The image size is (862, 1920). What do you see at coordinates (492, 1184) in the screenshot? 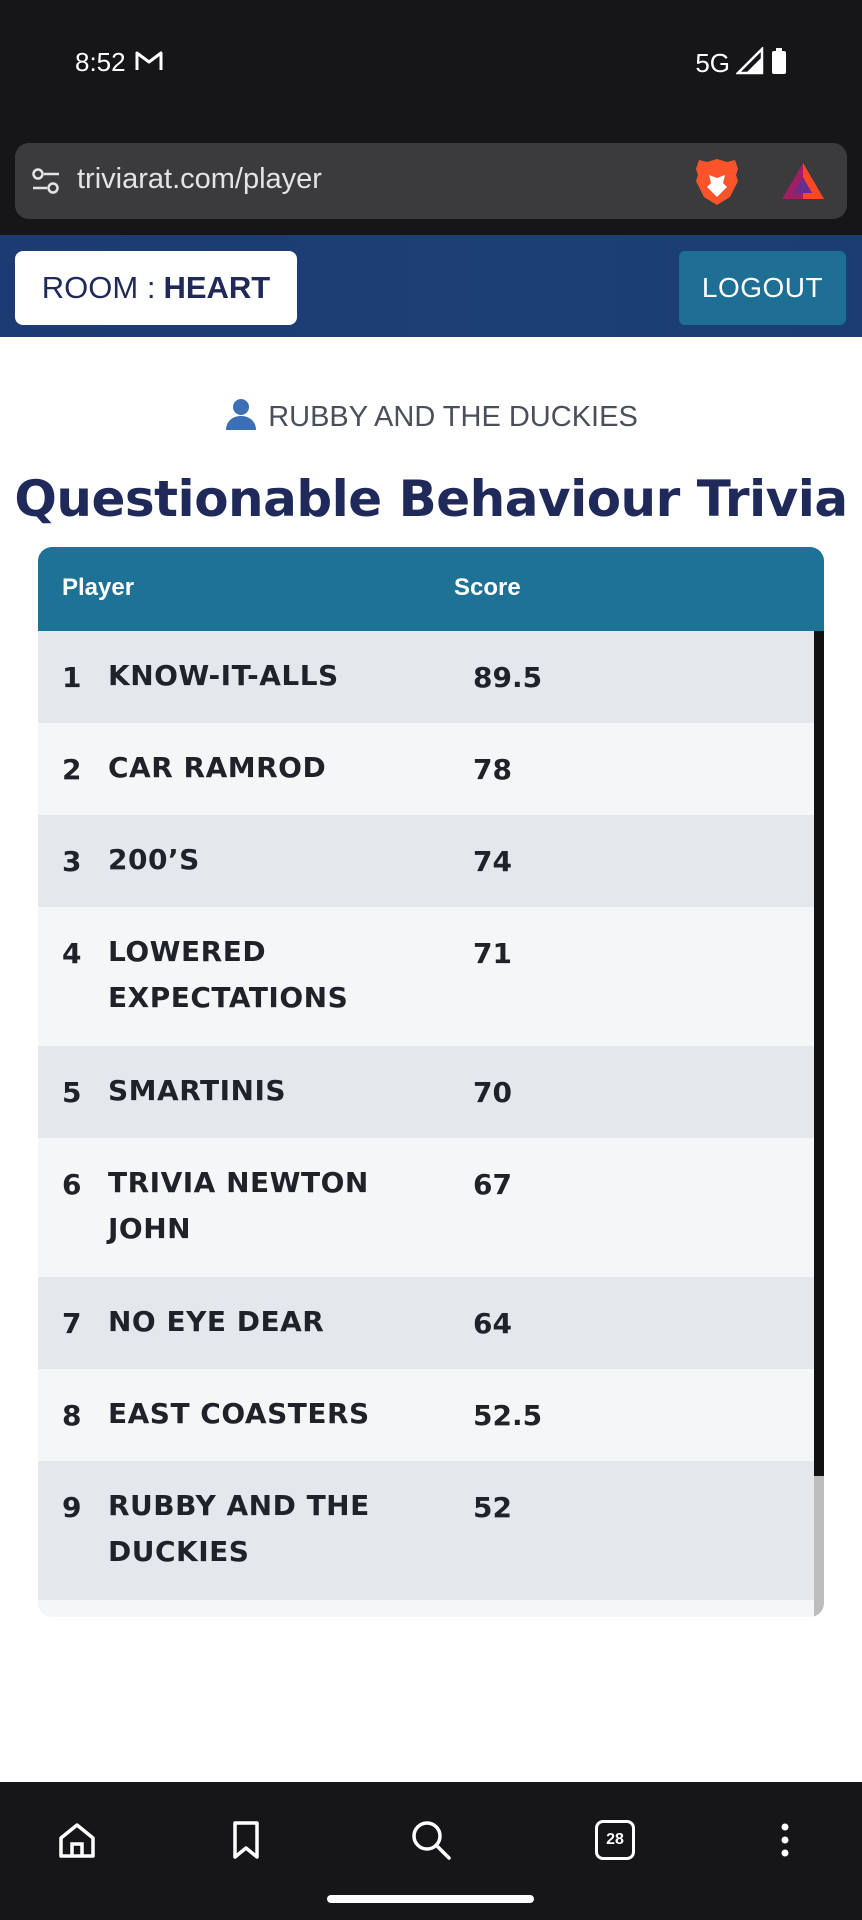
I see `row-score: 67` at bounding box center [492, 1184].